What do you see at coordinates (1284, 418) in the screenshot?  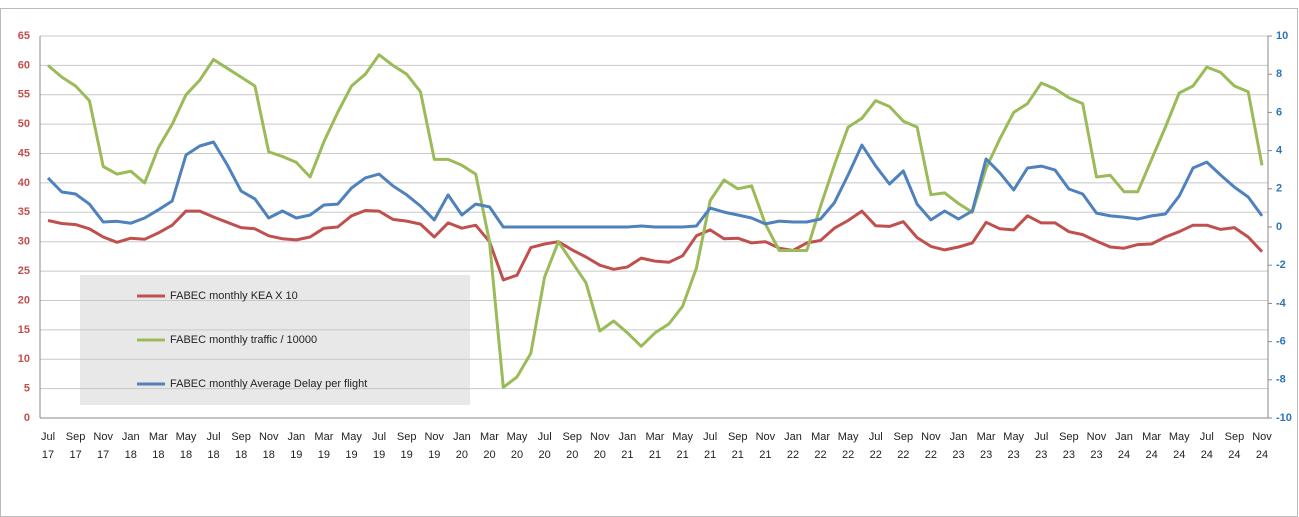 I see `y2-tick-label: -10` at bounding box center [1284, 418].